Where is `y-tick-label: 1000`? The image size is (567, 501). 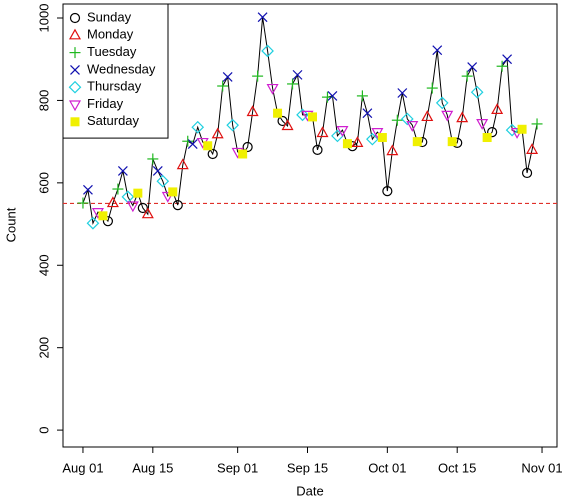
y-tick-label: 1000 is located at coordinates (43, 18).